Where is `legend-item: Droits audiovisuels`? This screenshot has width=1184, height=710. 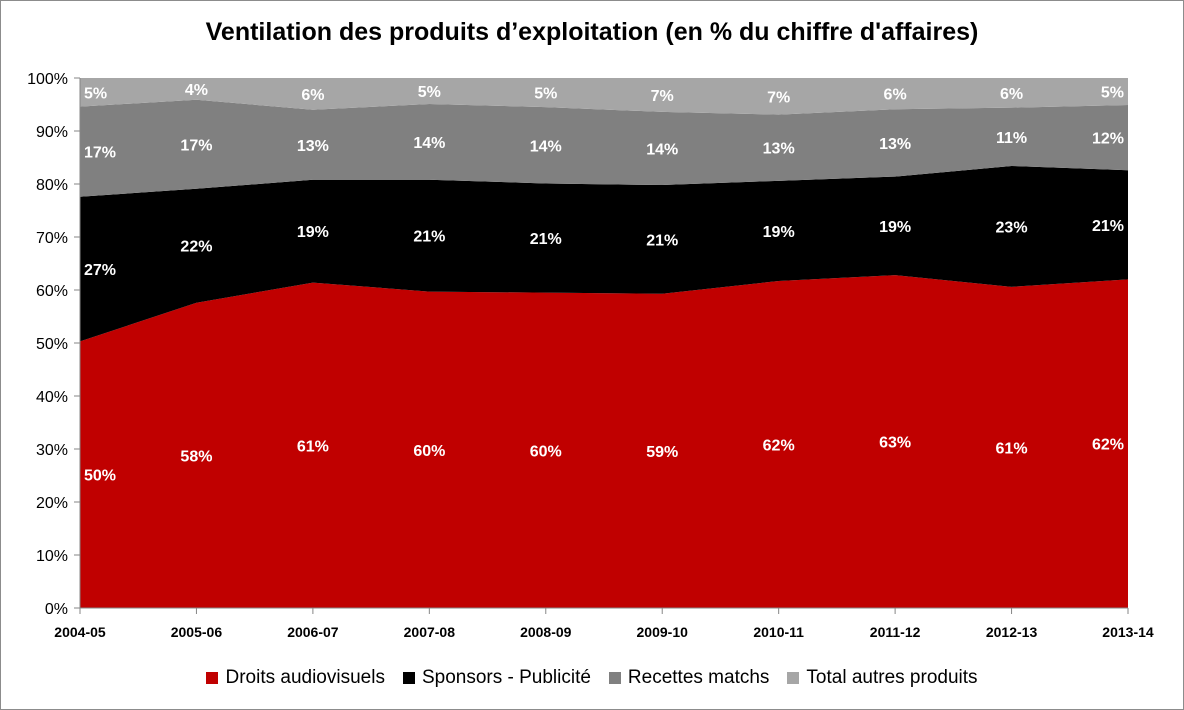 legend-item: Droits audiovisuels is located at coordinates (295, 678).